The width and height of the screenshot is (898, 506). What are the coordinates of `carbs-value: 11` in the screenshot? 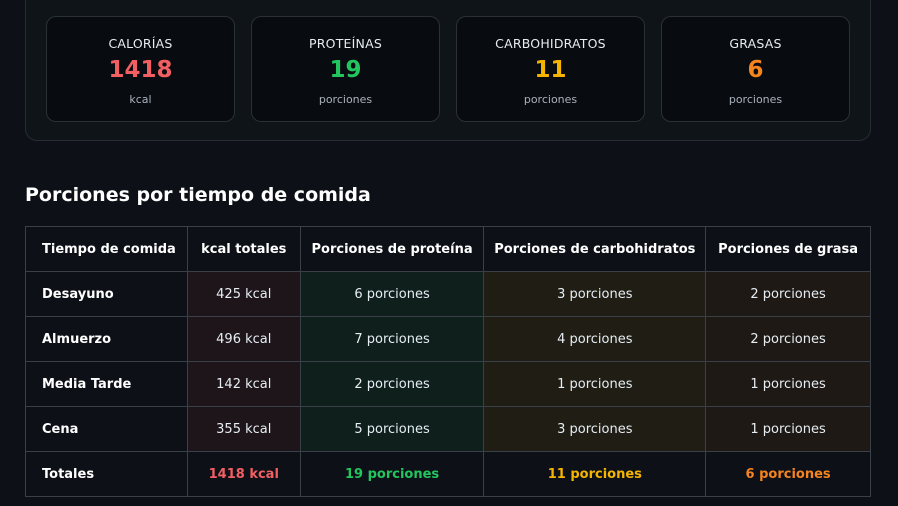 It's located at (550, 70).